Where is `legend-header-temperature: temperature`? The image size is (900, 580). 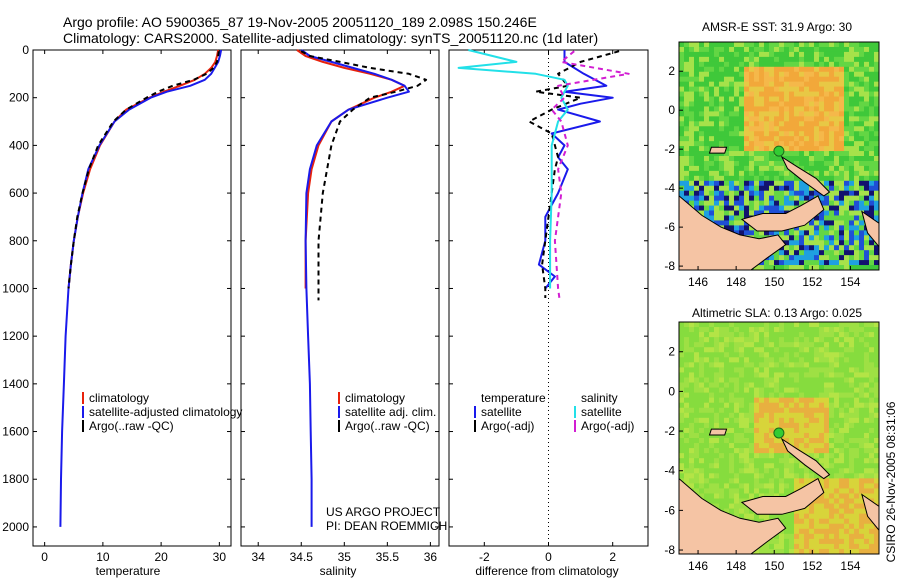 legend-header-temperature: temperature is located at coordinates (513, 398).